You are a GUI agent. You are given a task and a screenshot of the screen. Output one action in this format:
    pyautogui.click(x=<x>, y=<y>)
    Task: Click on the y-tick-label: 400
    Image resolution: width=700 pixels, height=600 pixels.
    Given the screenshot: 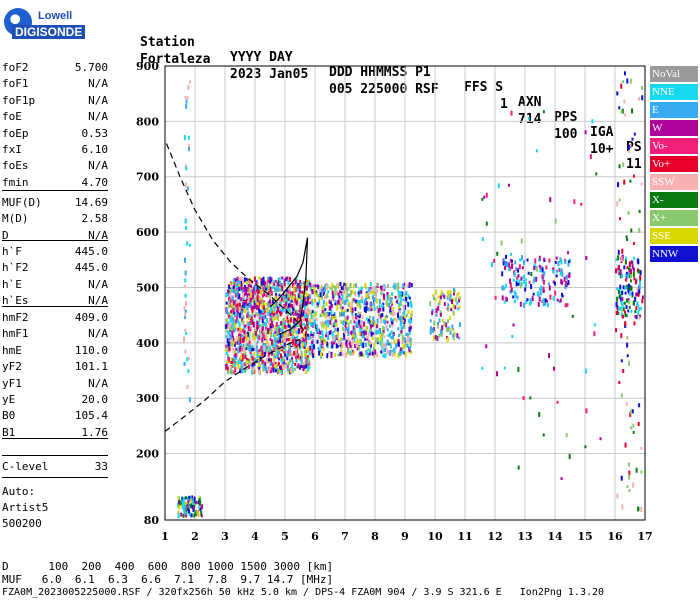 What is the action you would take?
    pyautogui.click(x=147, y=343)
    